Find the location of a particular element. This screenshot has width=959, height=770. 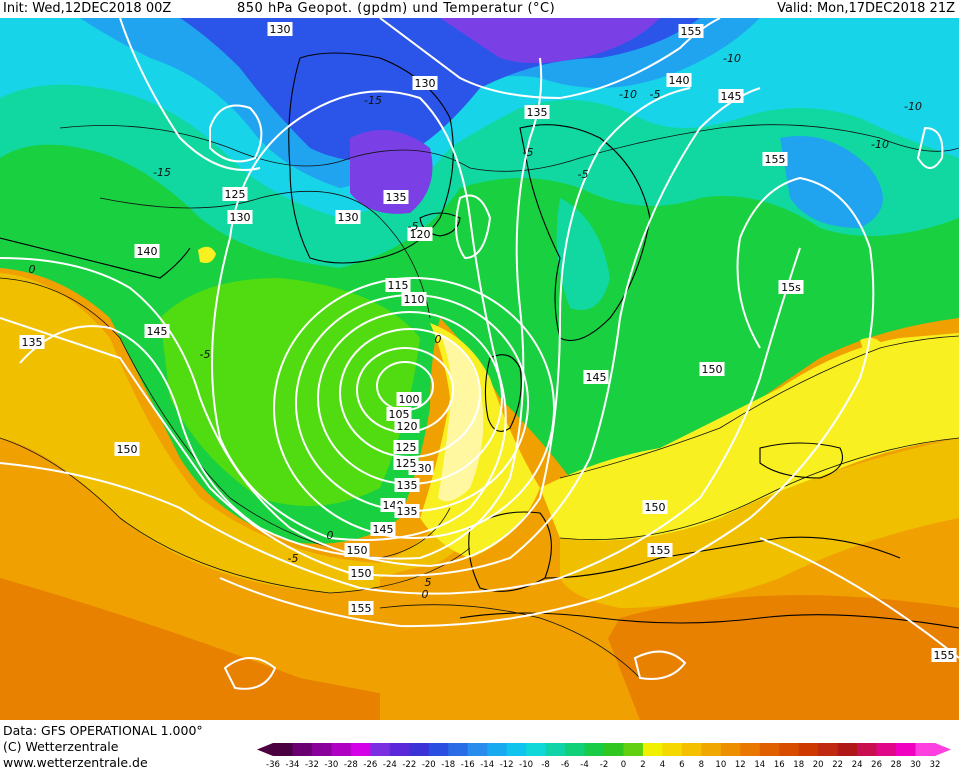

geo-contour-closed-south is located at coordinates (250, 673).